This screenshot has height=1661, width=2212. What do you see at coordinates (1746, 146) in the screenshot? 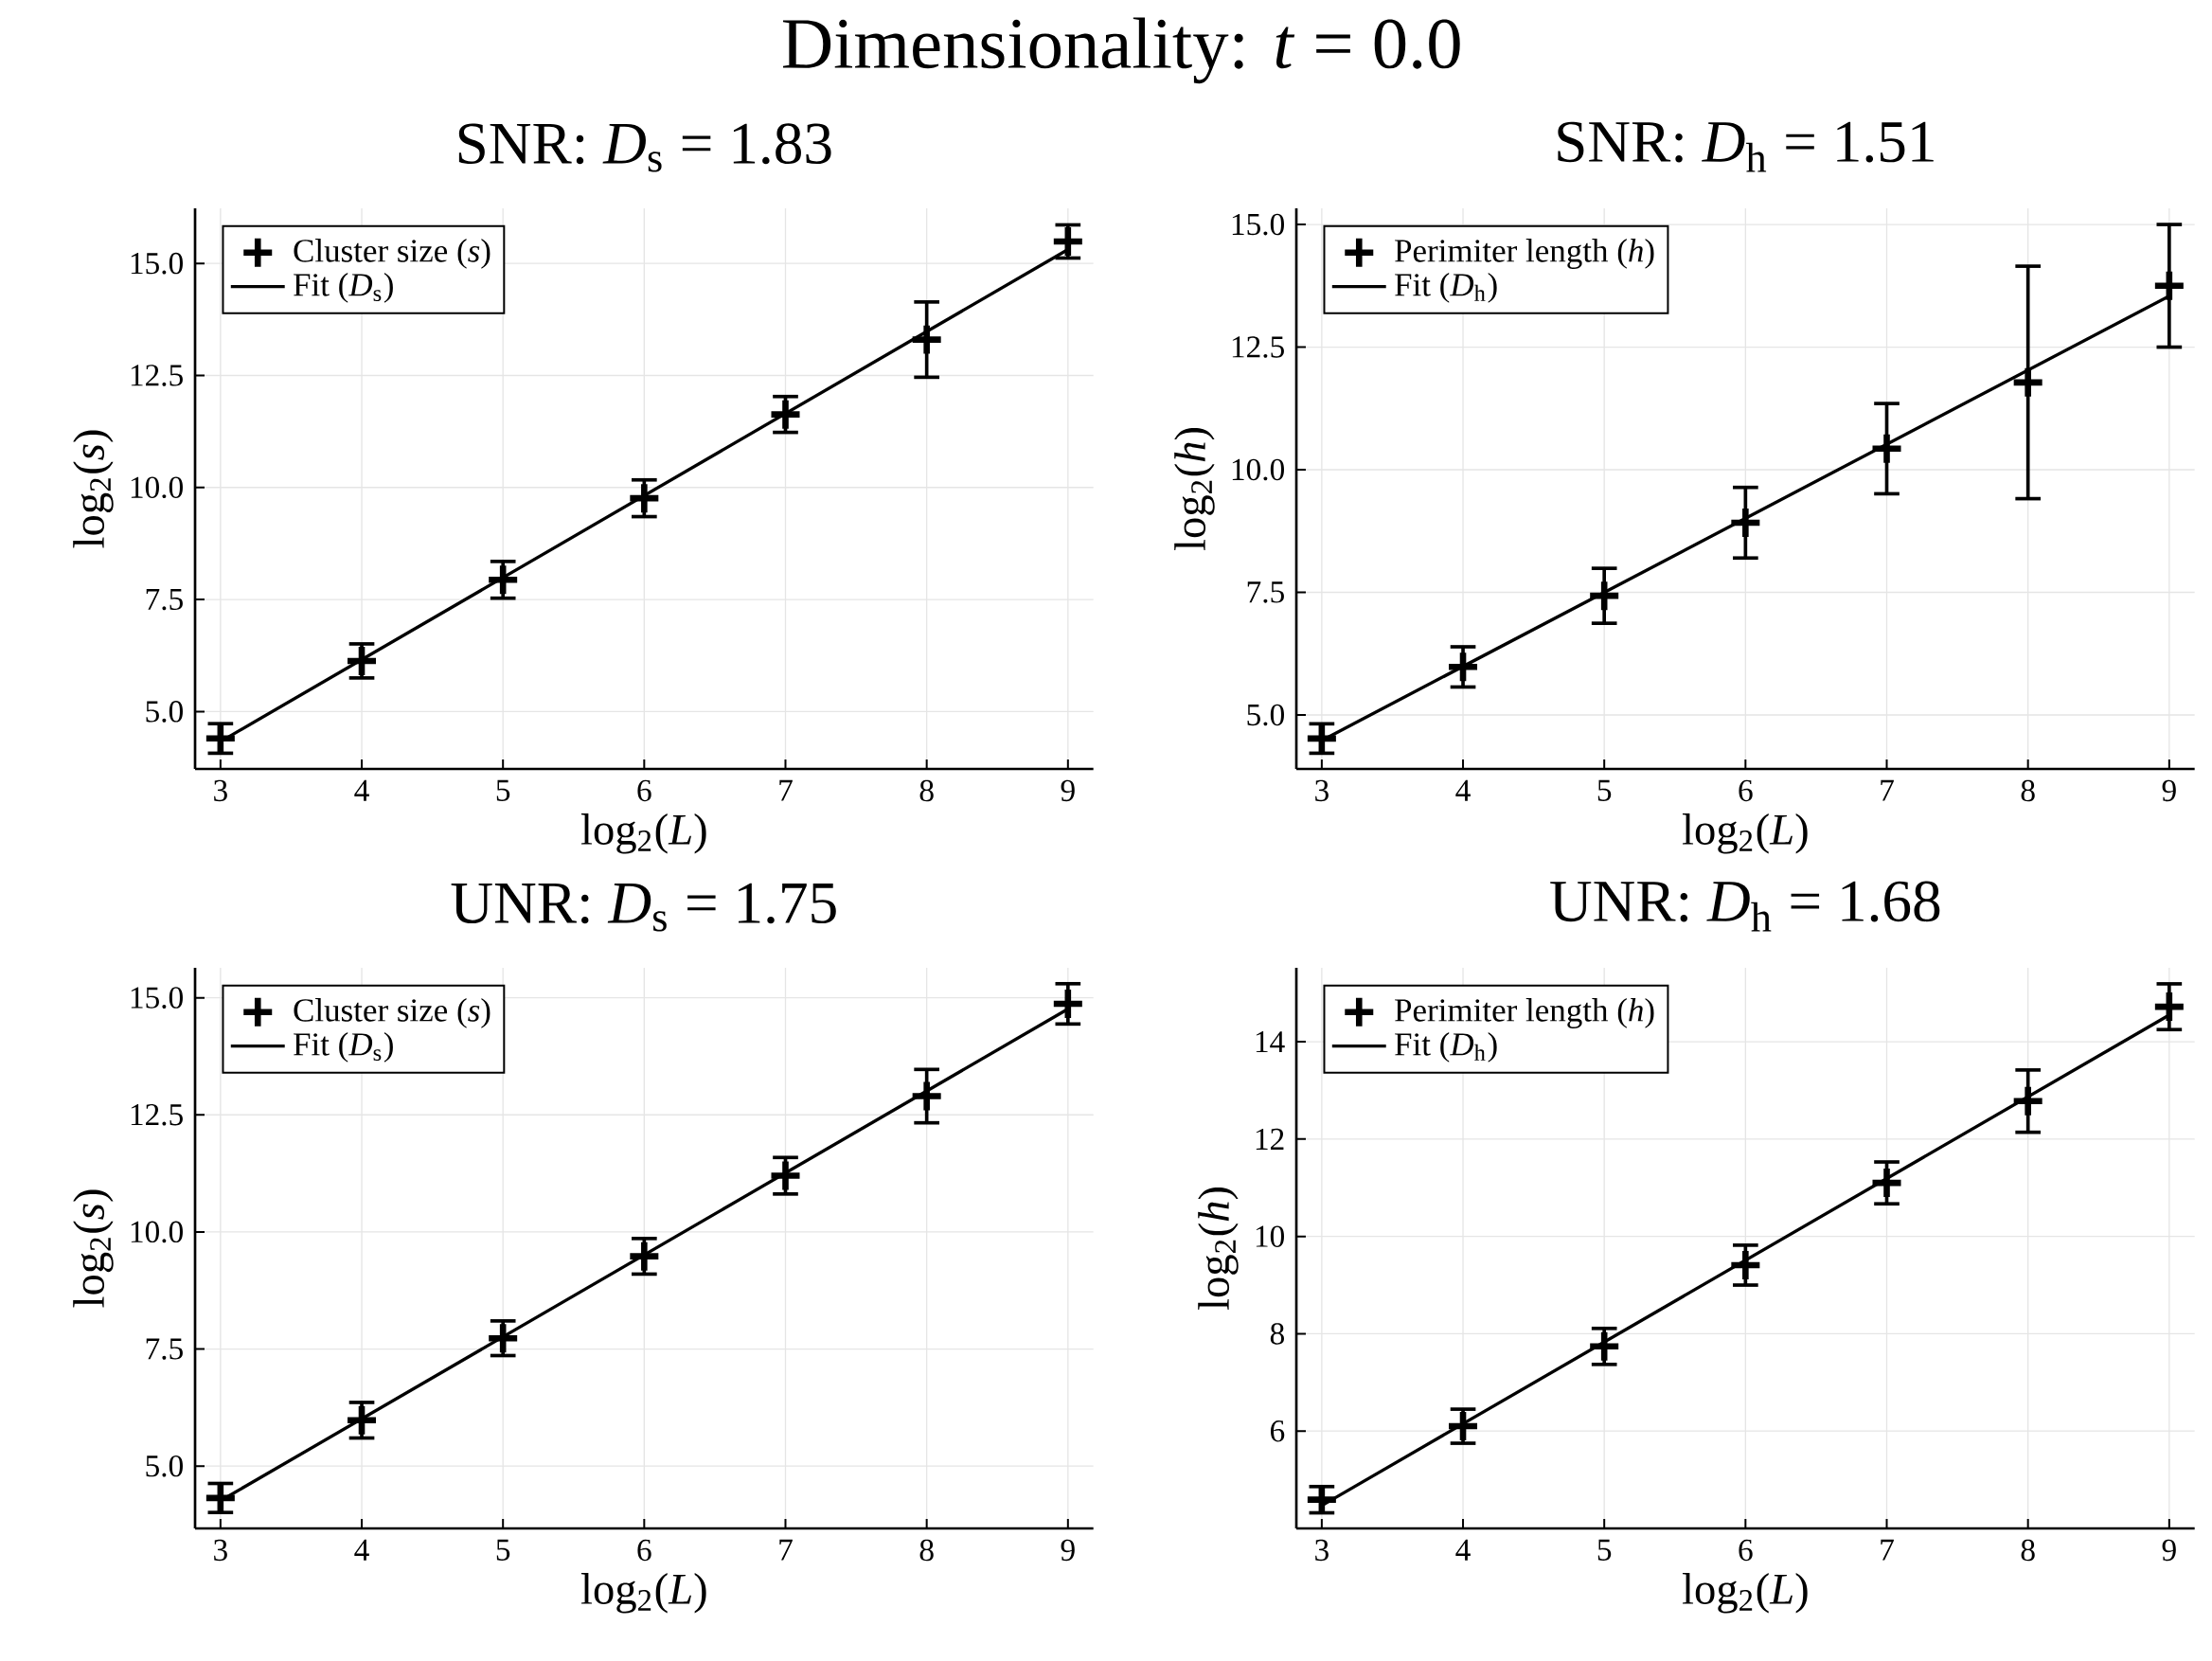
I see `chart-title: SNR: D$_{h}$ = 1.51` at bounding box center [1746, 146].